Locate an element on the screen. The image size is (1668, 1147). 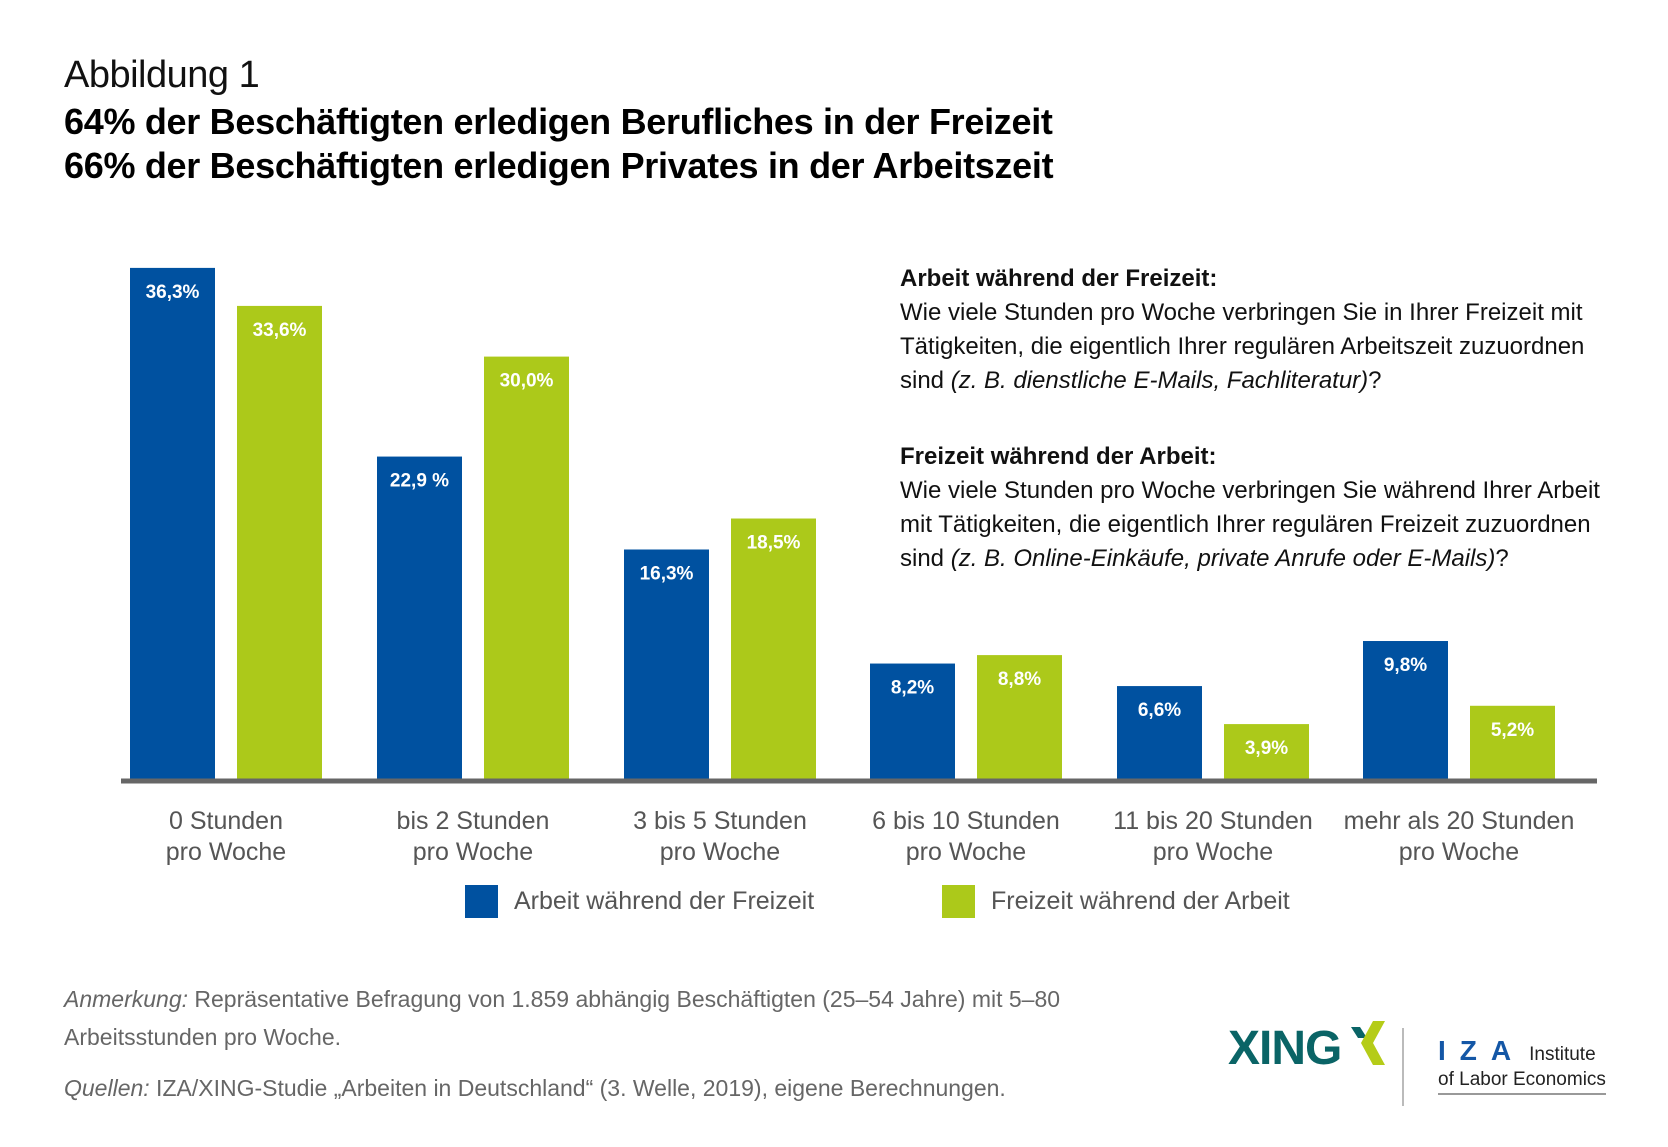
question-heading: Freizeit während der Arbeit: is located at coordinates (1058, 456).